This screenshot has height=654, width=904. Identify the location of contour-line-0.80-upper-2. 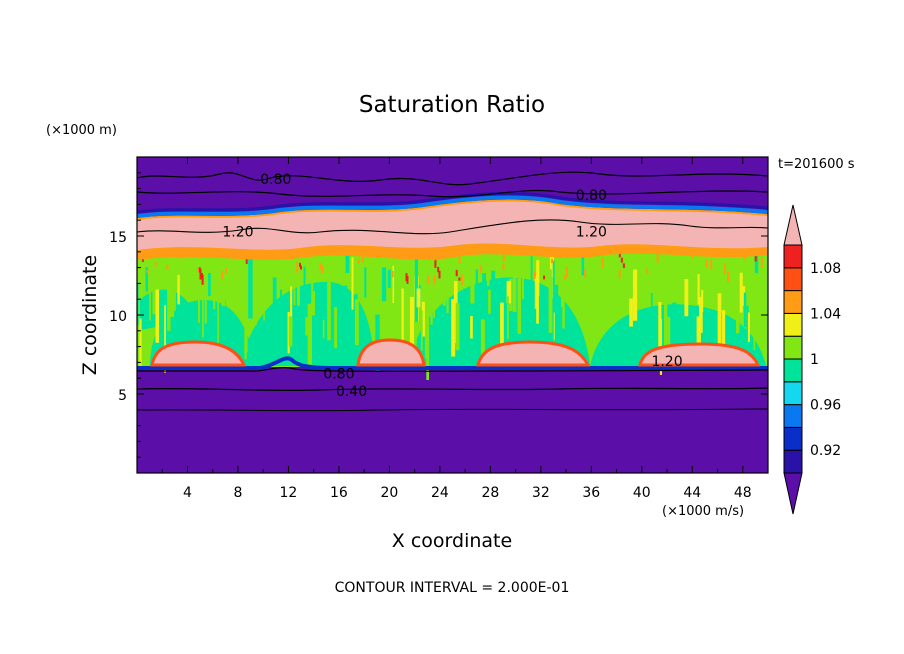
(452, 193).